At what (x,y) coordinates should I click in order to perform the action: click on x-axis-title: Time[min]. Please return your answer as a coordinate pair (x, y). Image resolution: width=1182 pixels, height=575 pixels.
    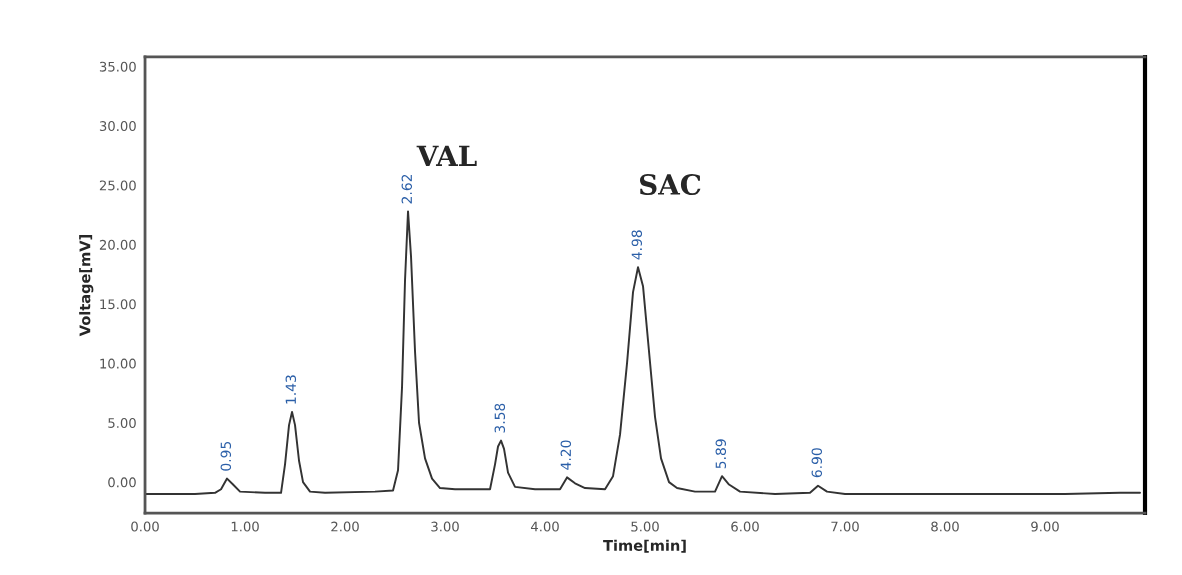
    Looking at the image, I should click on (644, 546).